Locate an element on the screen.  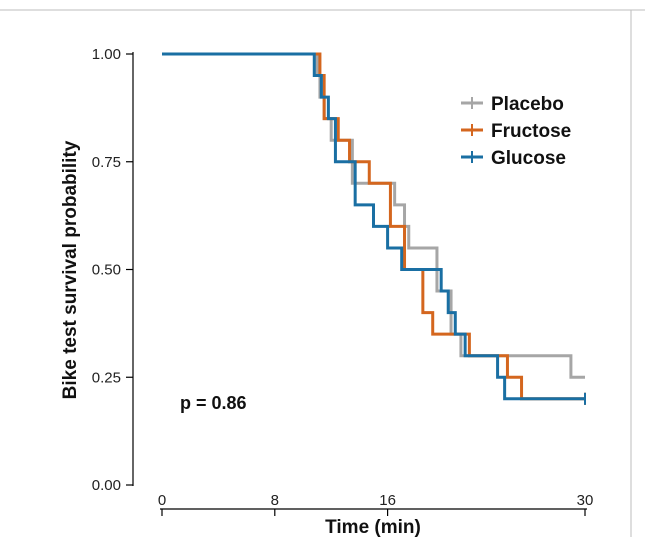
x-tick-label: 16 is located at coordinates (387, 500).